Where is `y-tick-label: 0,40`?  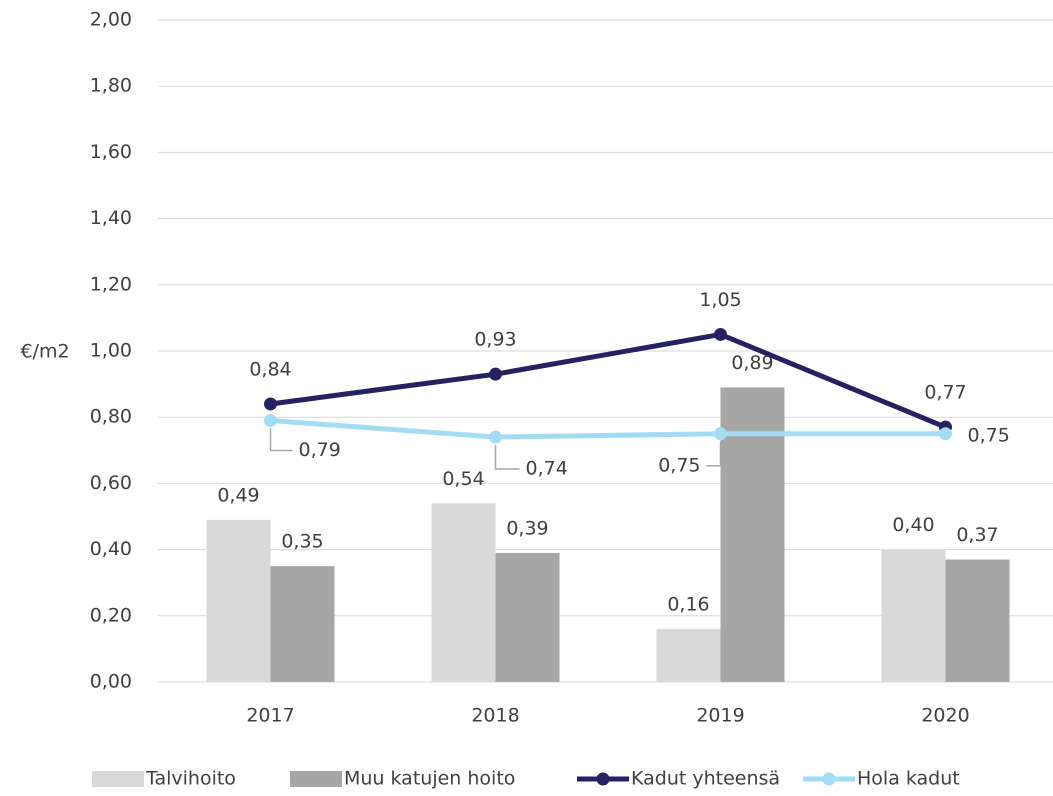
y-tick-label: 0,40 is located at coordinates (111, 549).